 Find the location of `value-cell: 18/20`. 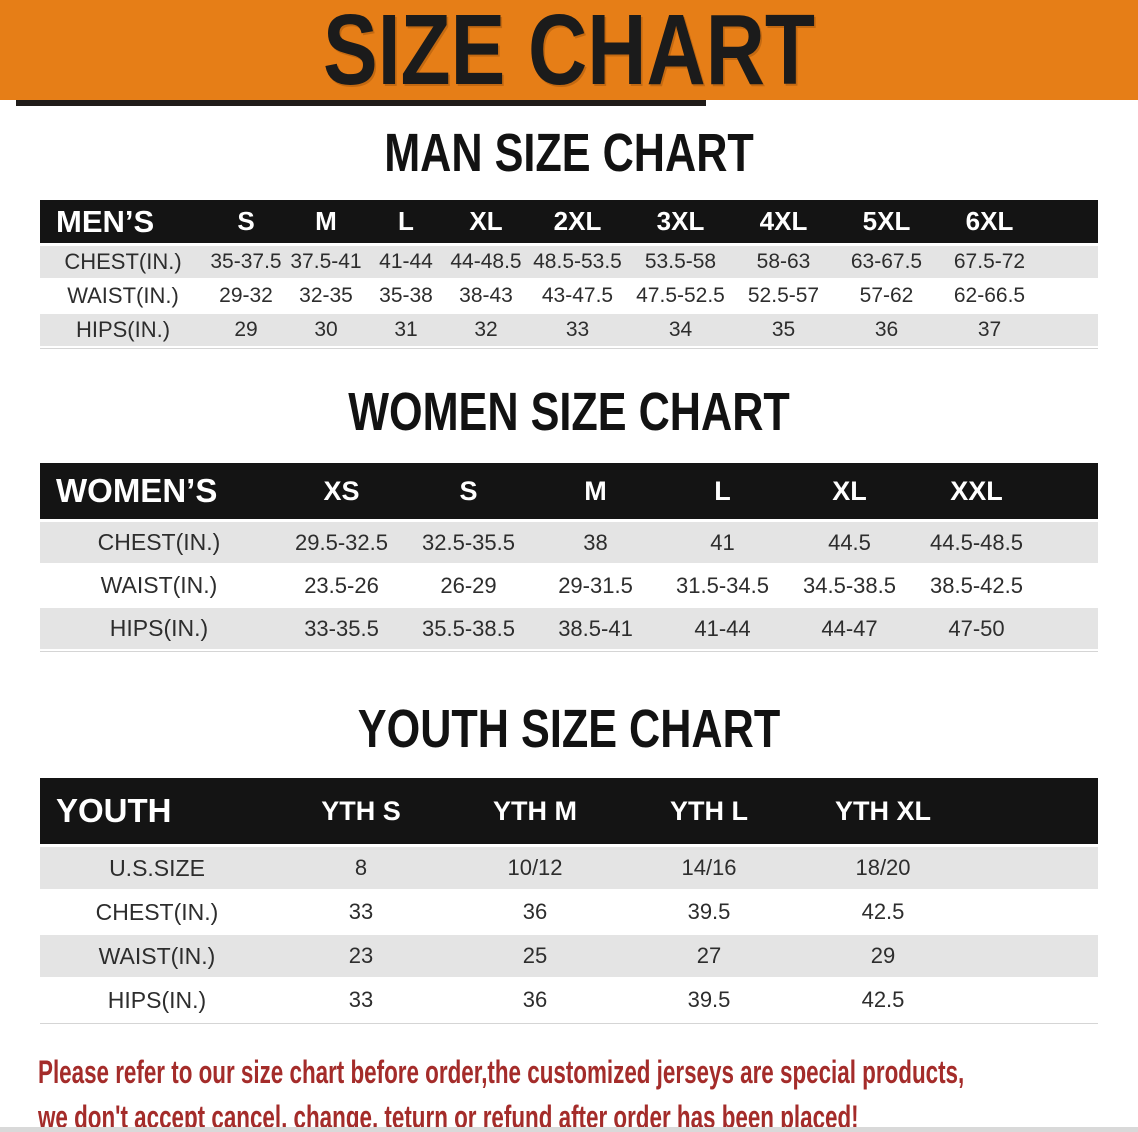

value-cell: 18/20 is located at coordinates (883, 869).